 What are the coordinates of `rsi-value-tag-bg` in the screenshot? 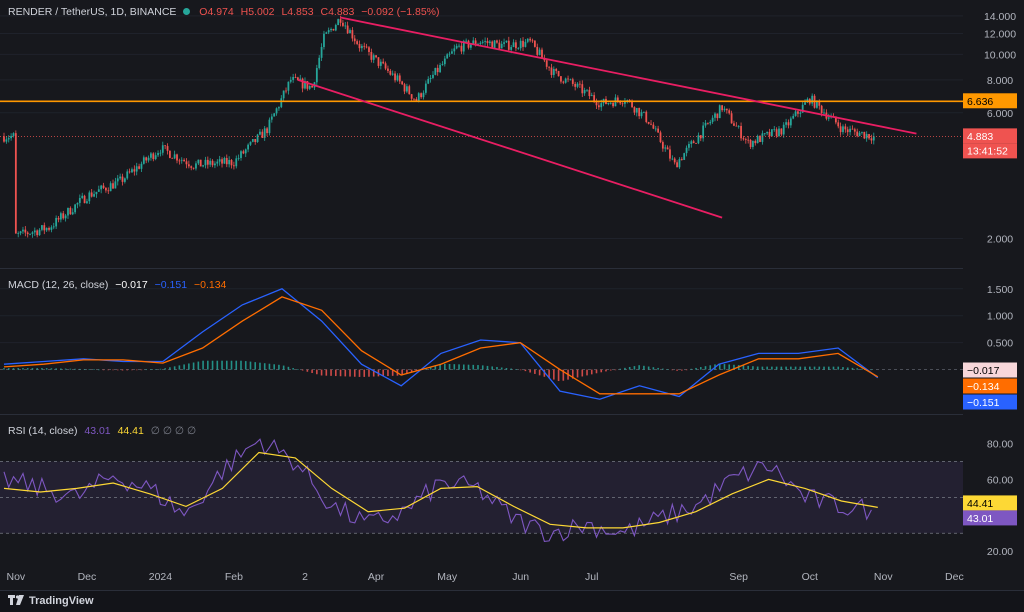 It's located at (990, 518).